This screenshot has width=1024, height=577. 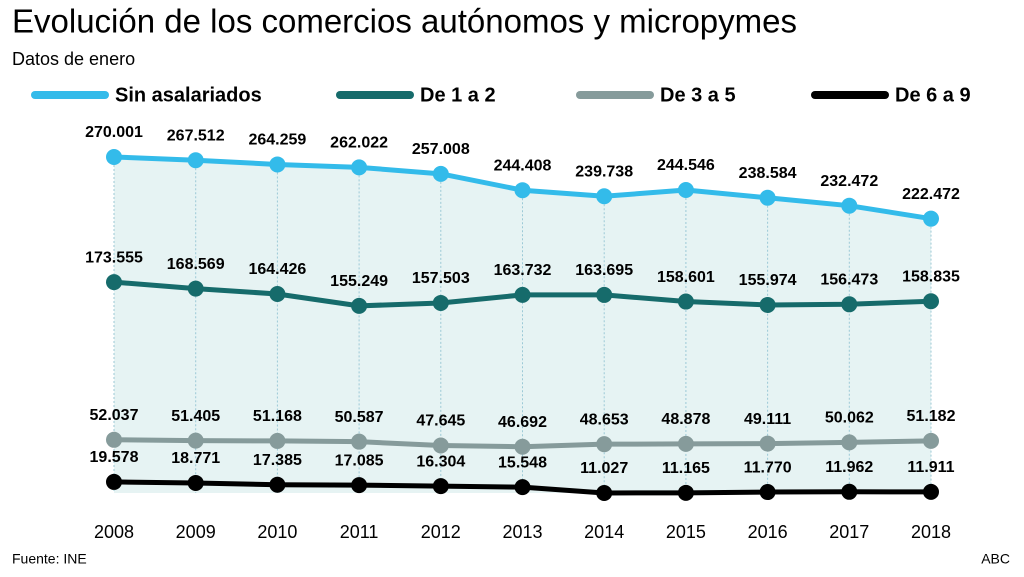 What do you see at coordinates (849, 418) in the screenshot?
I see `data-label: 50.062` at bounding box center [849, 418].